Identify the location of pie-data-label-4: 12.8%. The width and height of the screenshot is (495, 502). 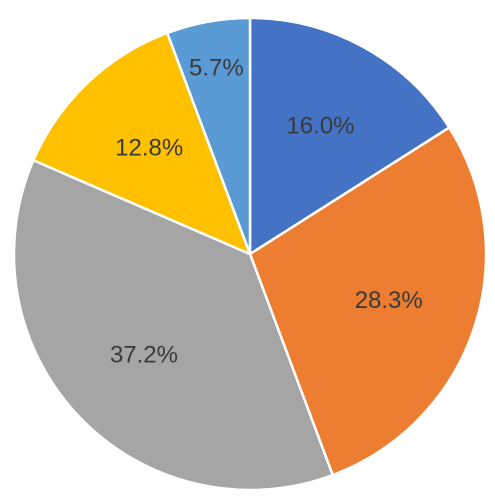
(149, 147).